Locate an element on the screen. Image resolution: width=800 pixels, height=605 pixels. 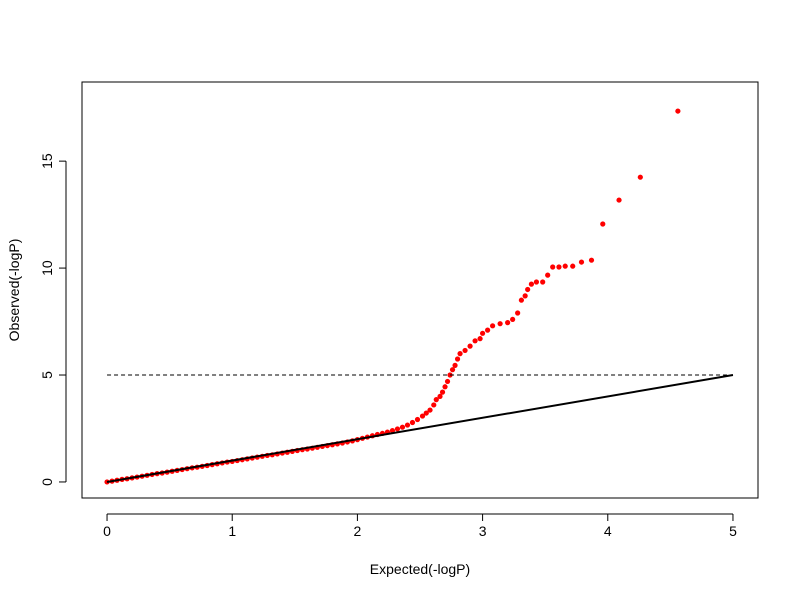
lines-layer is located at coordinates (420, 428).